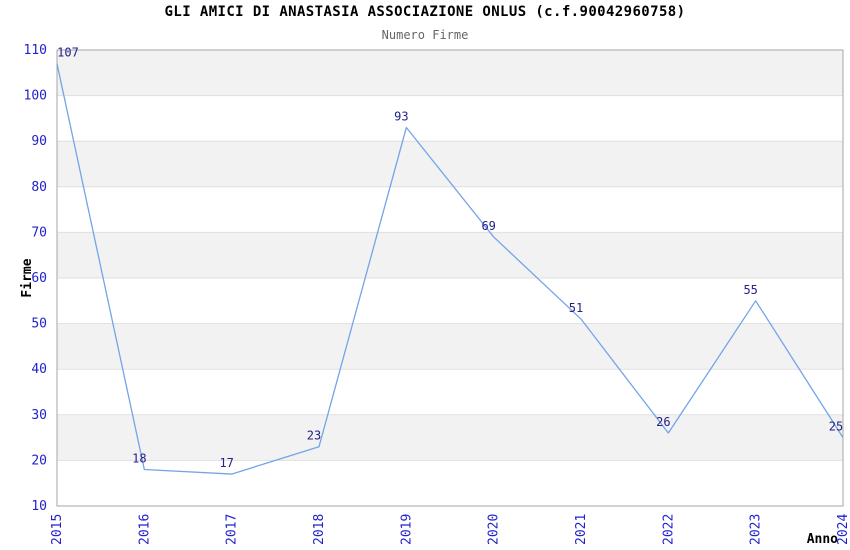  I want to click on x-tick-label: 2021, so click(581, 529).